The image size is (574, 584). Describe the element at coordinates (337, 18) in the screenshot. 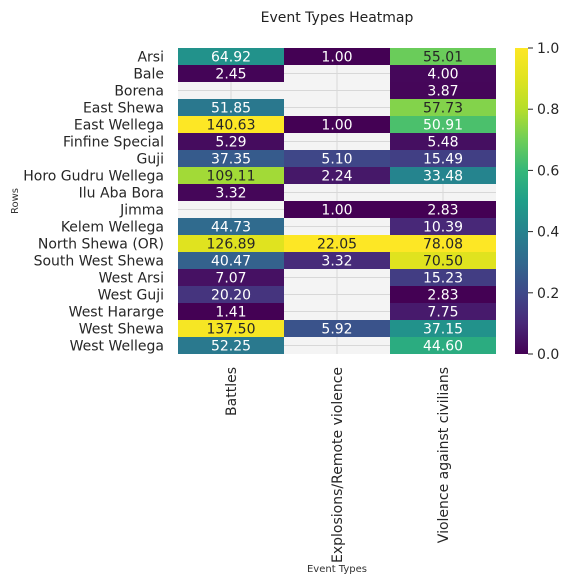

I see `chart-title: Event Types Heatmap` at that location.